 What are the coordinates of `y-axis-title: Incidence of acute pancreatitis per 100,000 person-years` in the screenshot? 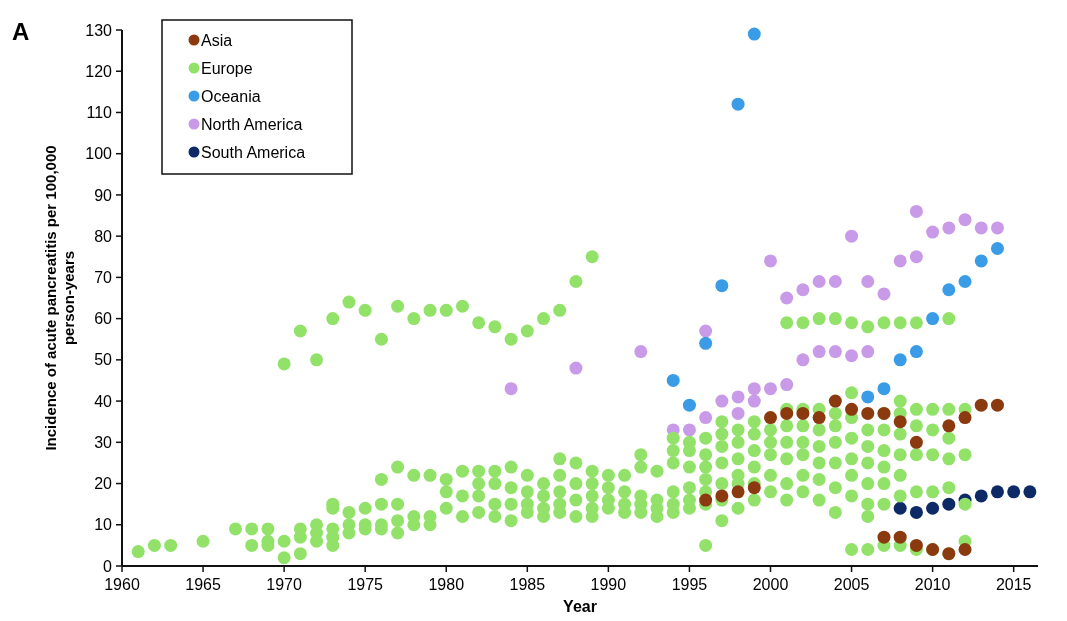 It's located at (59, 298).